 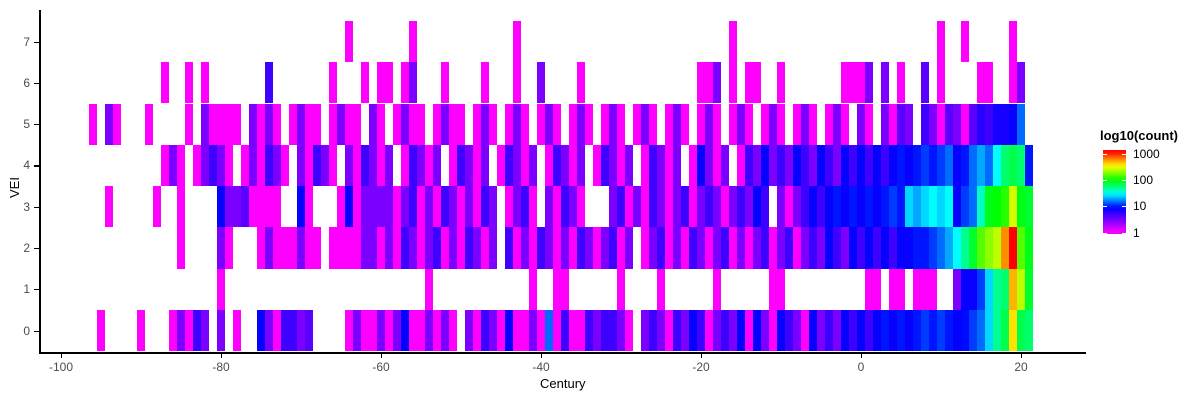 What do you see at coordinates (1114, 192) in the screenshot?
I see `legend-gradient` at bounding box center [1114, 192].